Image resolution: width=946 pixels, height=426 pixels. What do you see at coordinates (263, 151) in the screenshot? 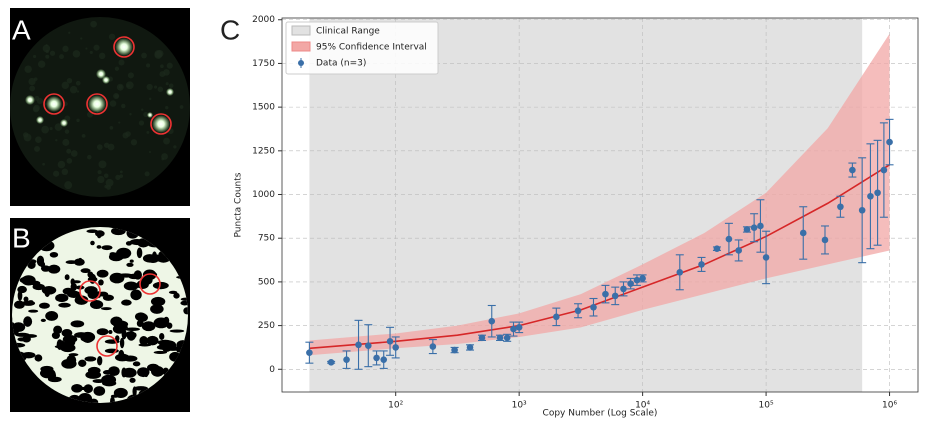
I see `y-tick-label: 1250` at bounding box center [263, 151].